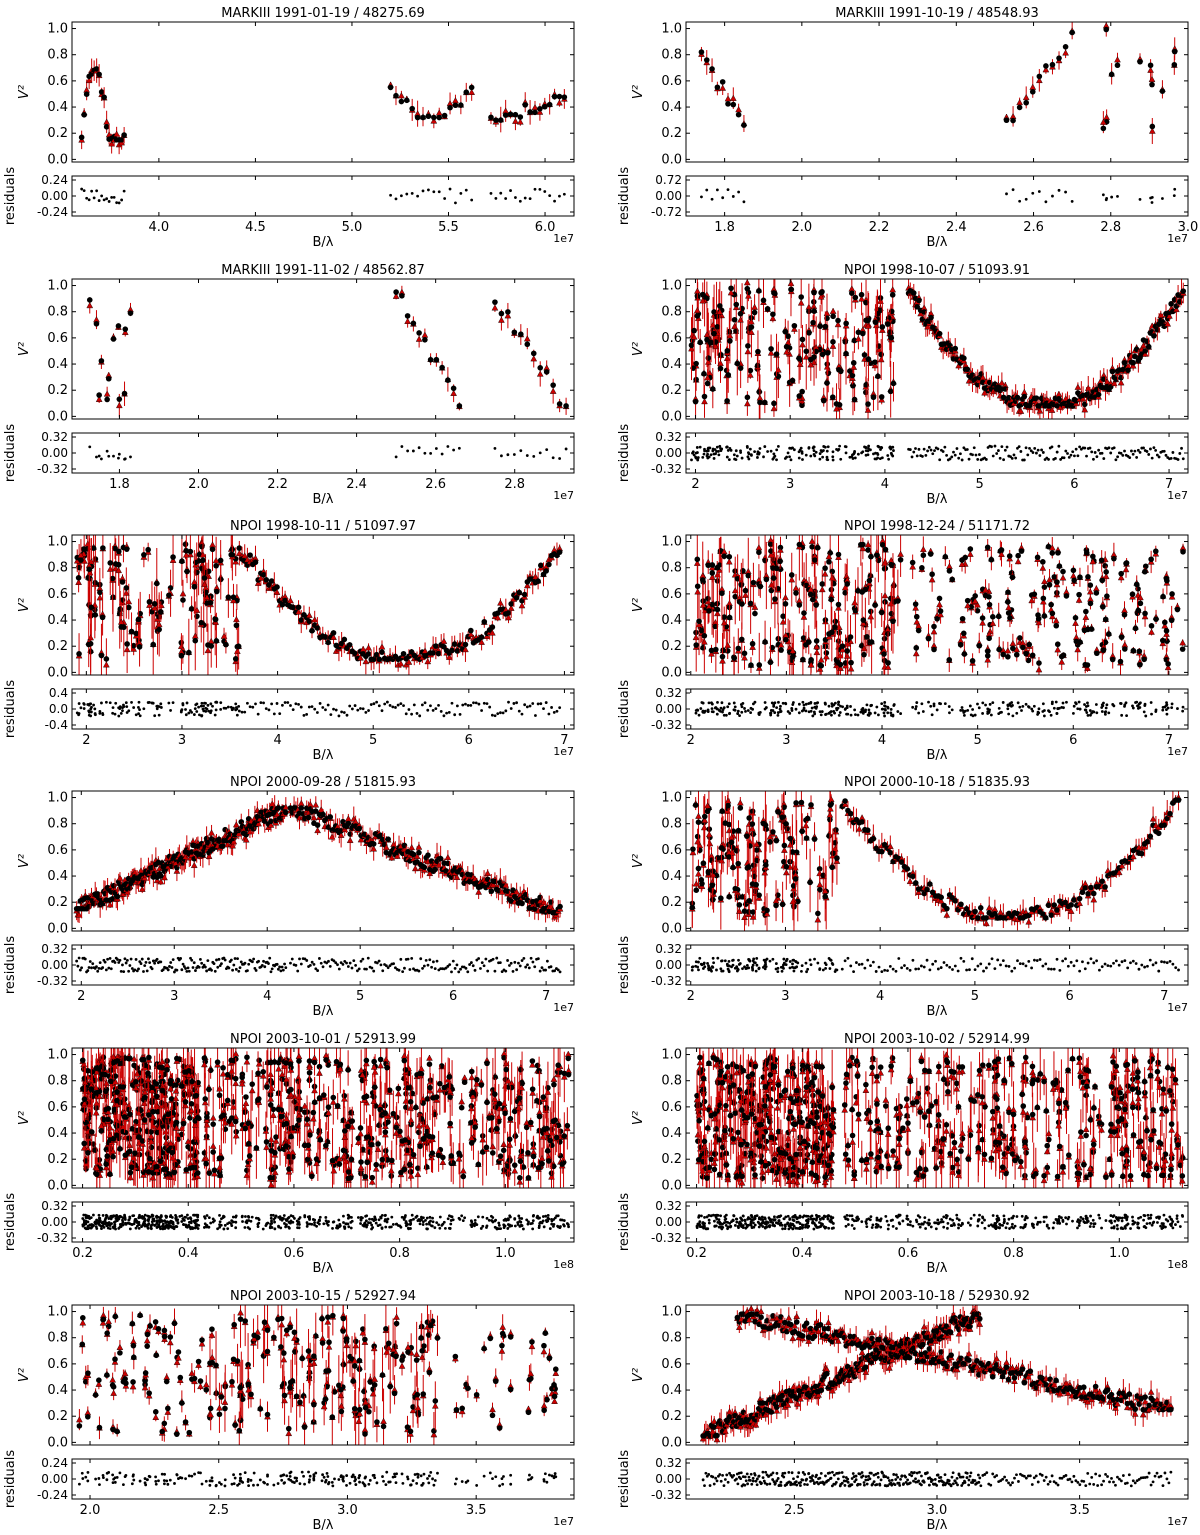 This screenshot has width=1200, height=1535. I want to click on main-axes-frame, so click(323, 92).